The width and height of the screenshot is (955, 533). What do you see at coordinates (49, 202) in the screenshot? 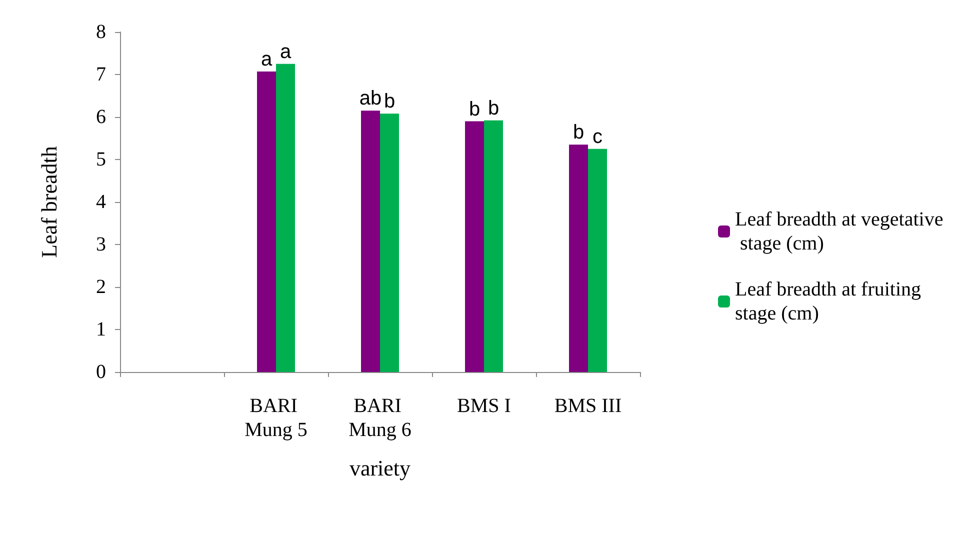
I see `y-axis-title: Leaf breadth` at bounding box center [49, 202].